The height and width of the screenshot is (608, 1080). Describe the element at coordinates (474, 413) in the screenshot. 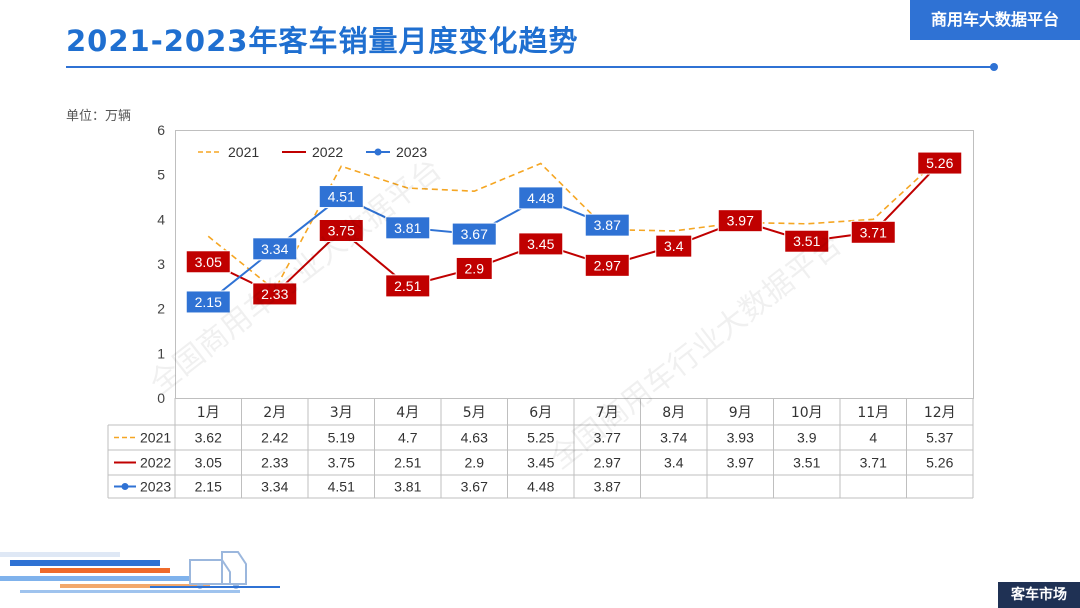

I see `x-tick-label: 5月` at that location.